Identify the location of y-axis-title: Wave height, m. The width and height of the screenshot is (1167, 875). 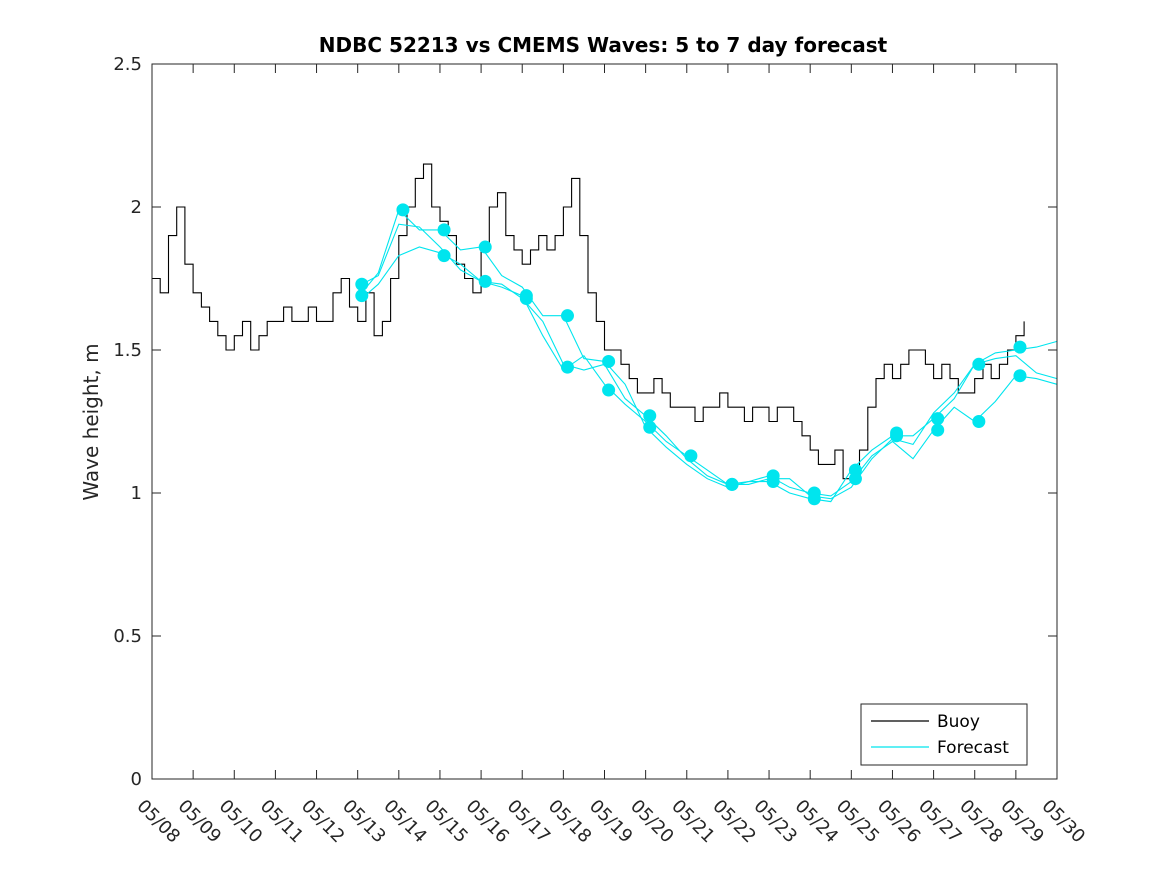
(91, 421).